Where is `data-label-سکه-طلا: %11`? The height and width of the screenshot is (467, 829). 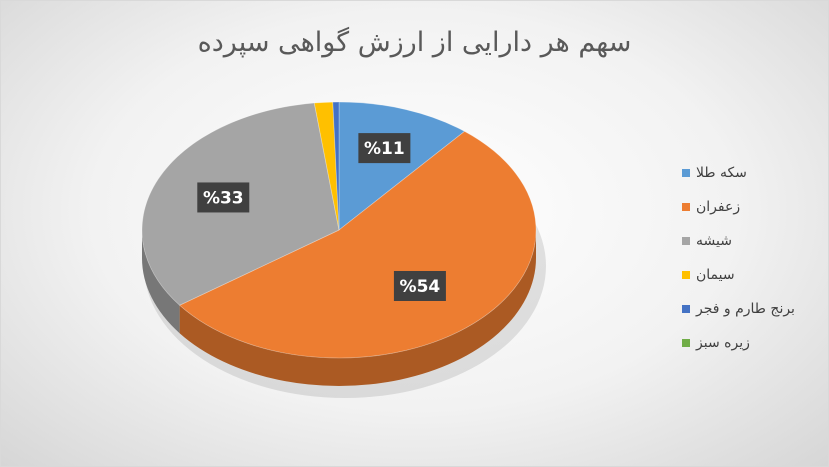 data-label-سکه-طلا: %11 is located at coordinates (384, 148).